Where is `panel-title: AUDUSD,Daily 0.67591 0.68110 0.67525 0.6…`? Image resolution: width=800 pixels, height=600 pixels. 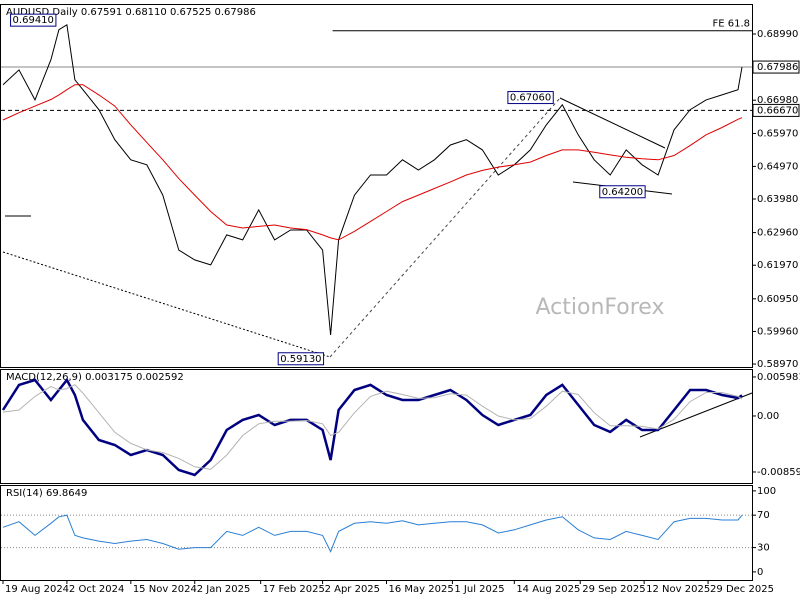
panel-title: AUDUSD,Daily 0.67591 0.68110 0.67525 0.6… is located at coordinates (131, 12).